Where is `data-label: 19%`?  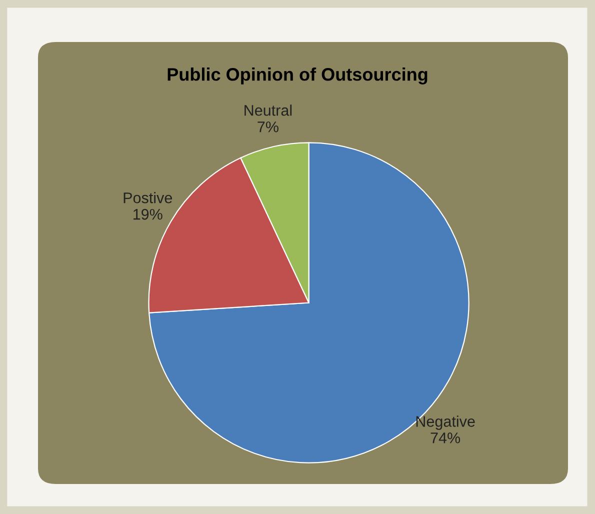 data-label: 19% is located at coordinates (147, 214).